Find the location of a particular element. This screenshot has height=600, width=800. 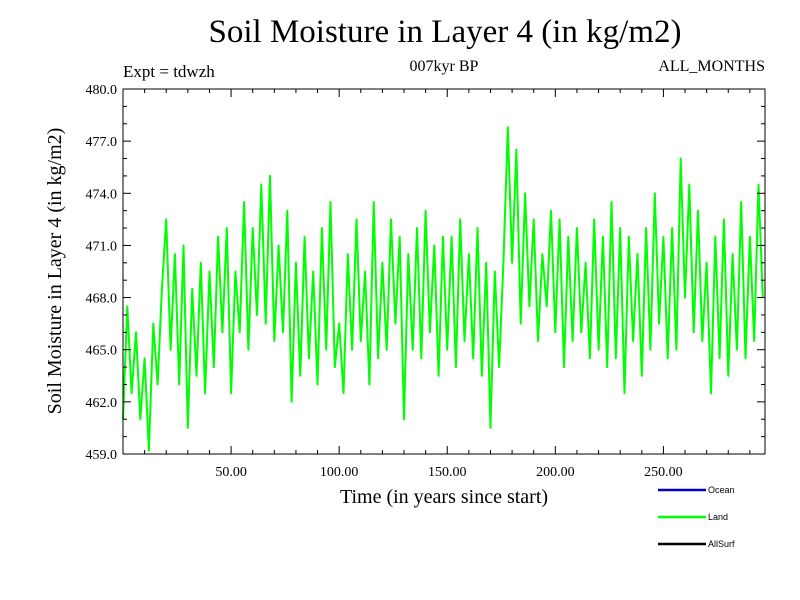

y-tick-label: 477.0 is located at coordinates (102, 142).